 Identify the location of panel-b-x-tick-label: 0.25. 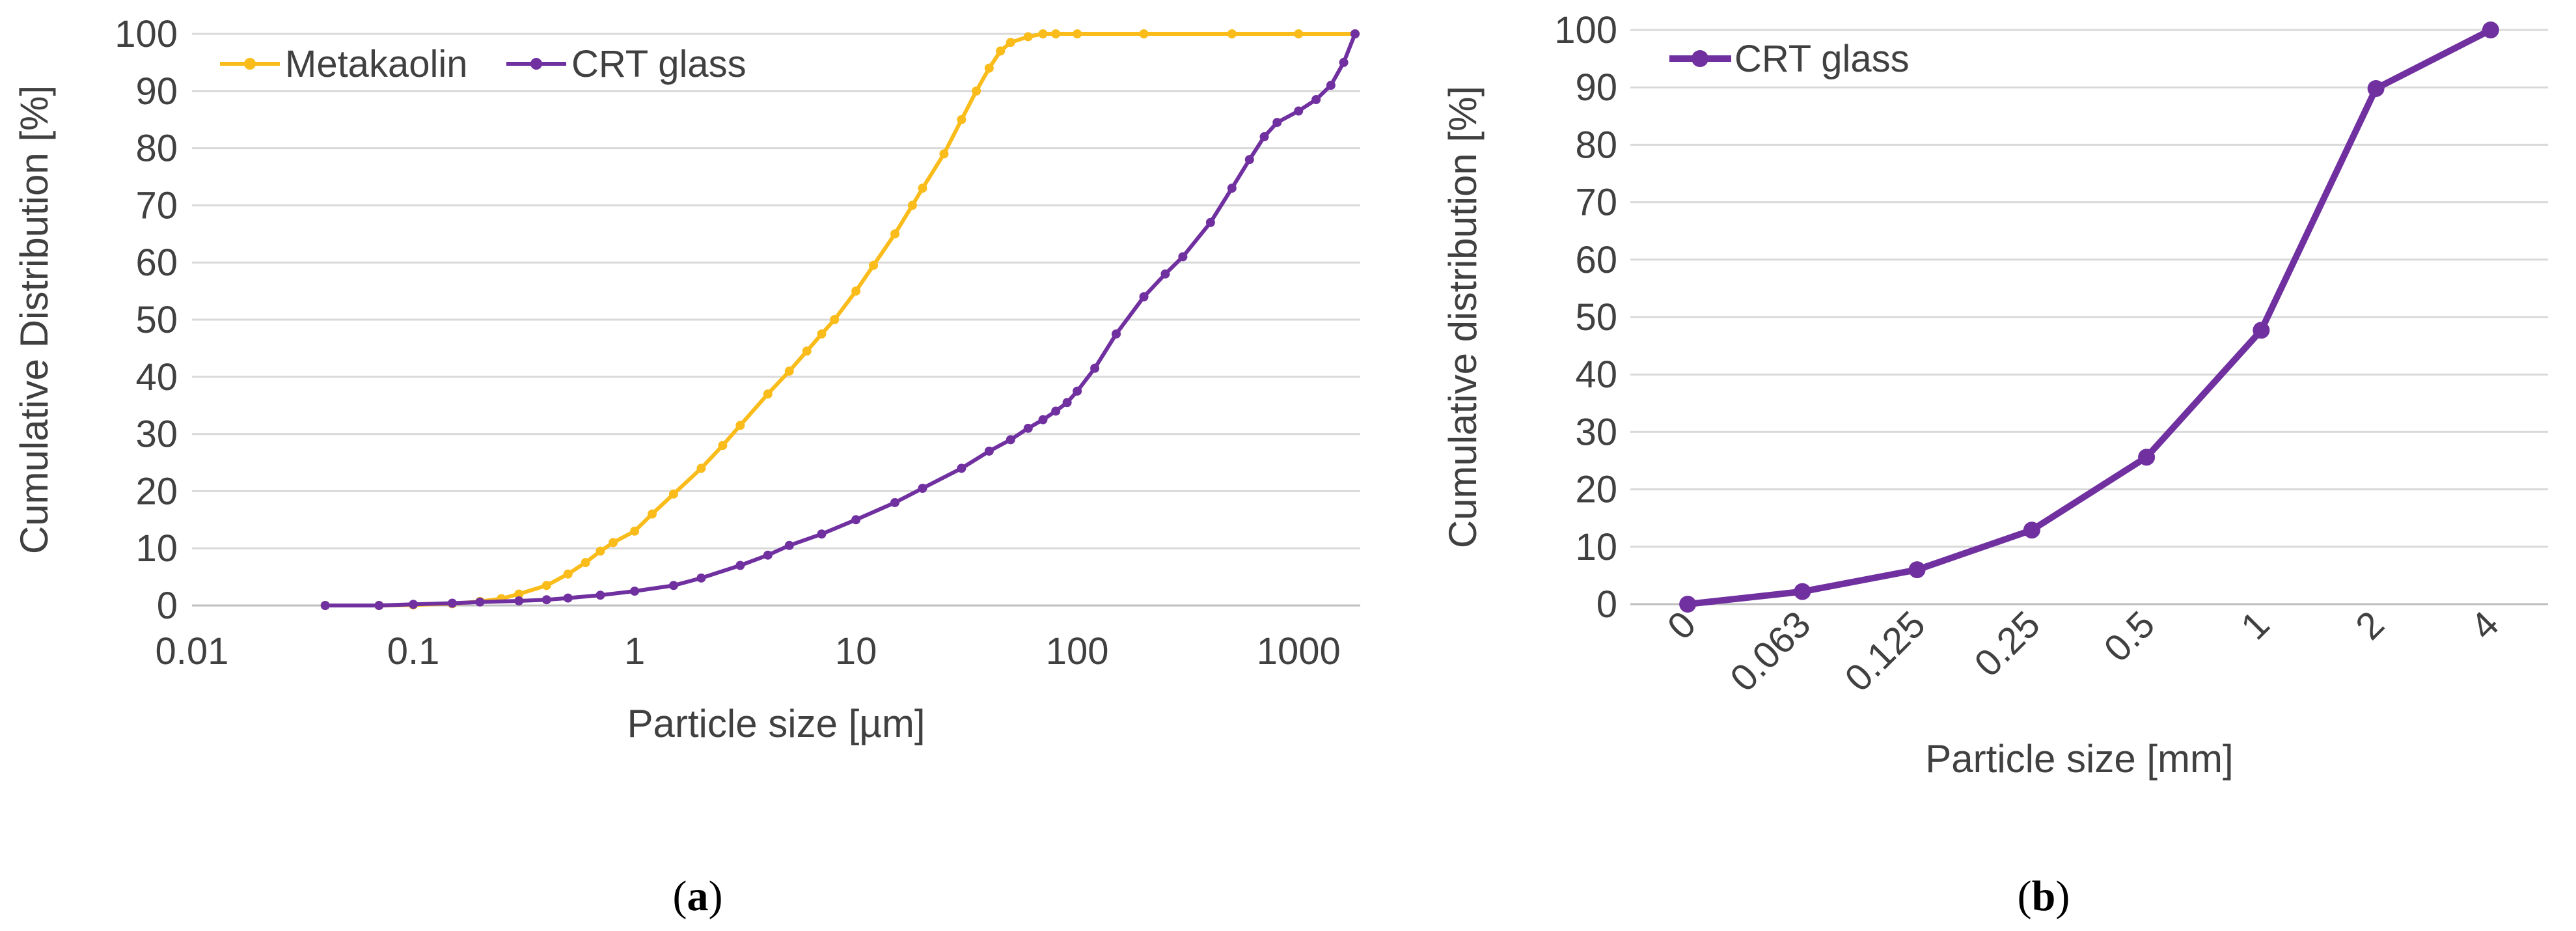
(2007, 644).